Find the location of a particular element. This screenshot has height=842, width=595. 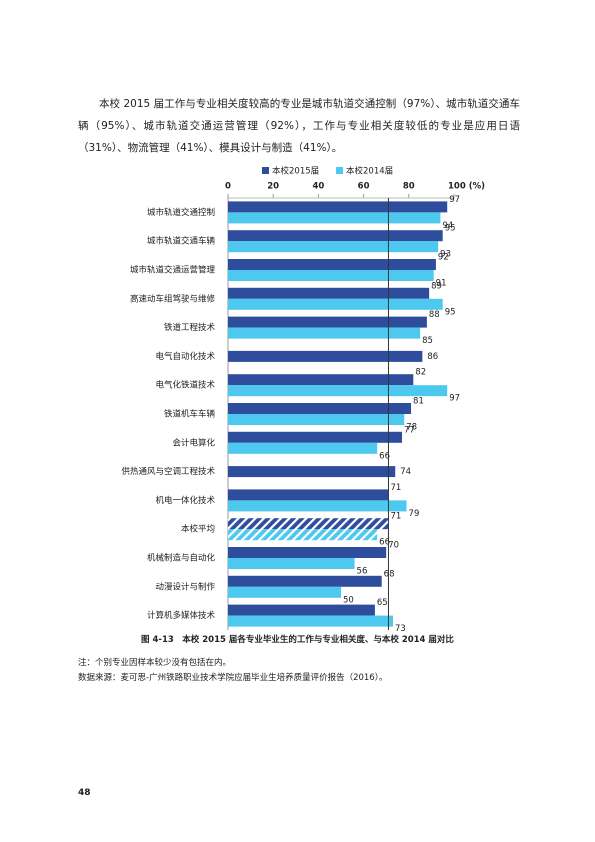

value-label: 50 is located at coordinates (348, 600).